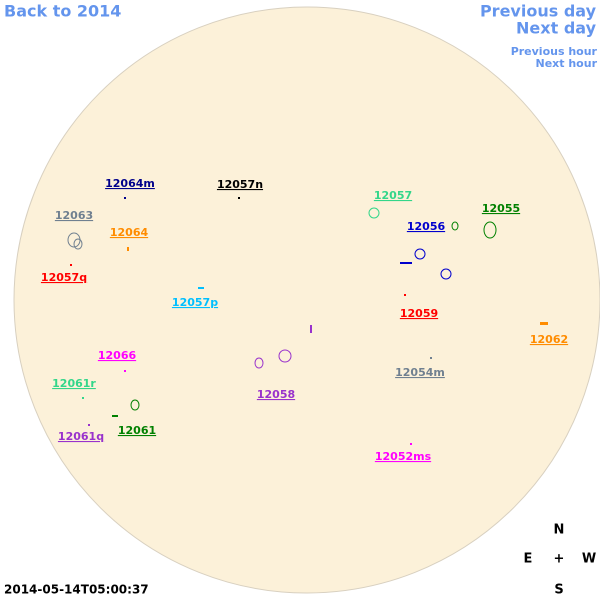  Describe the element at coordinates (426, 226) in the screenshot. I see `region-label: 12056` at that location.